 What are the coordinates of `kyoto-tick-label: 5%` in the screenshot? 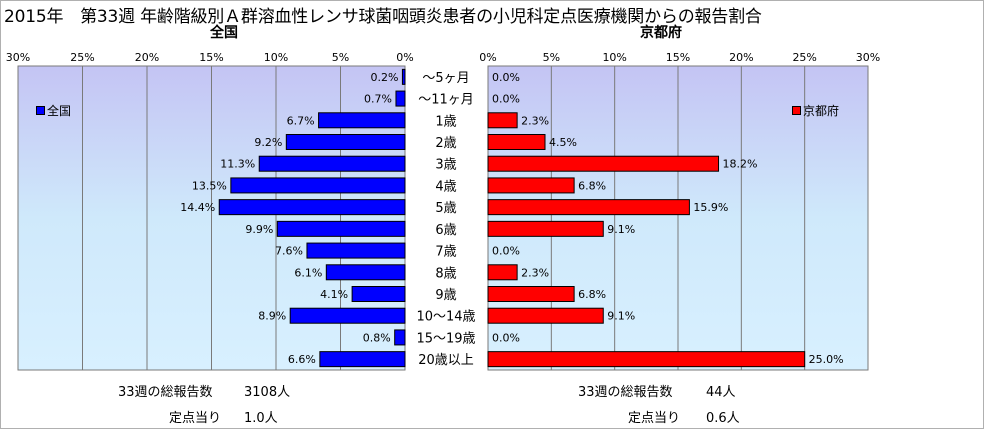 It's located at (551, 57).